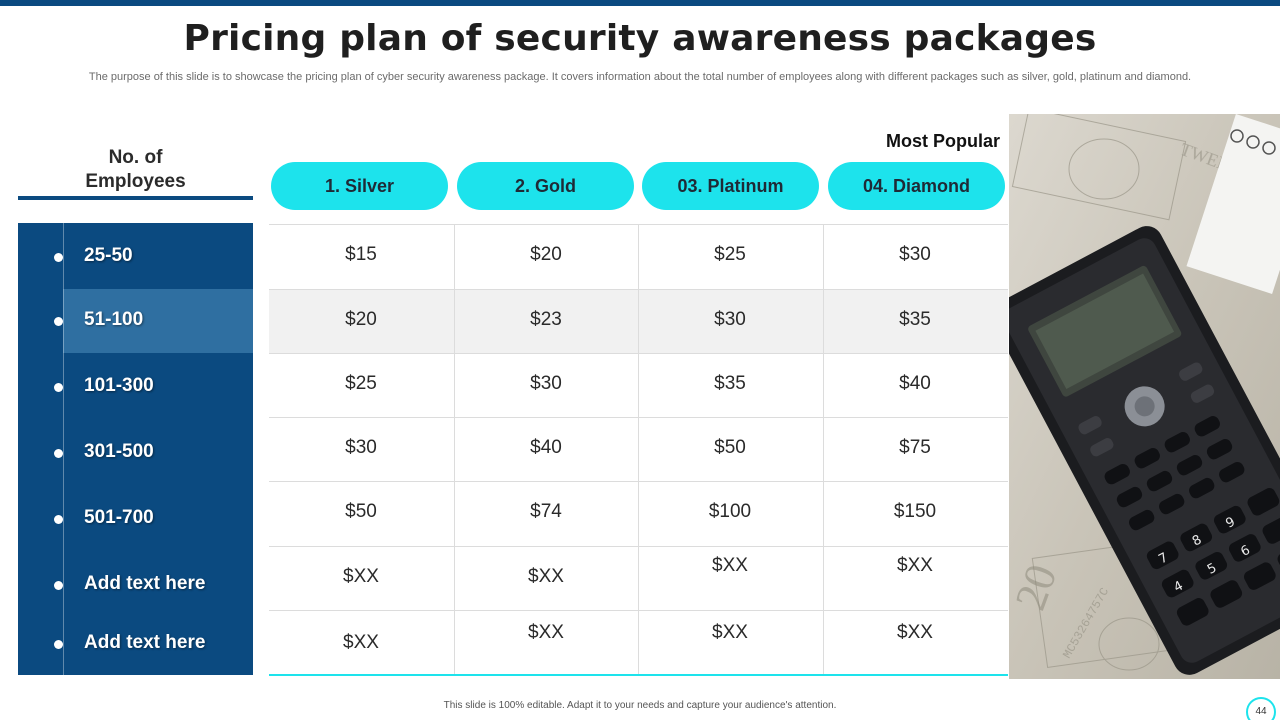  I want to click on employee-range-label: 101-300, so click(119, 385).